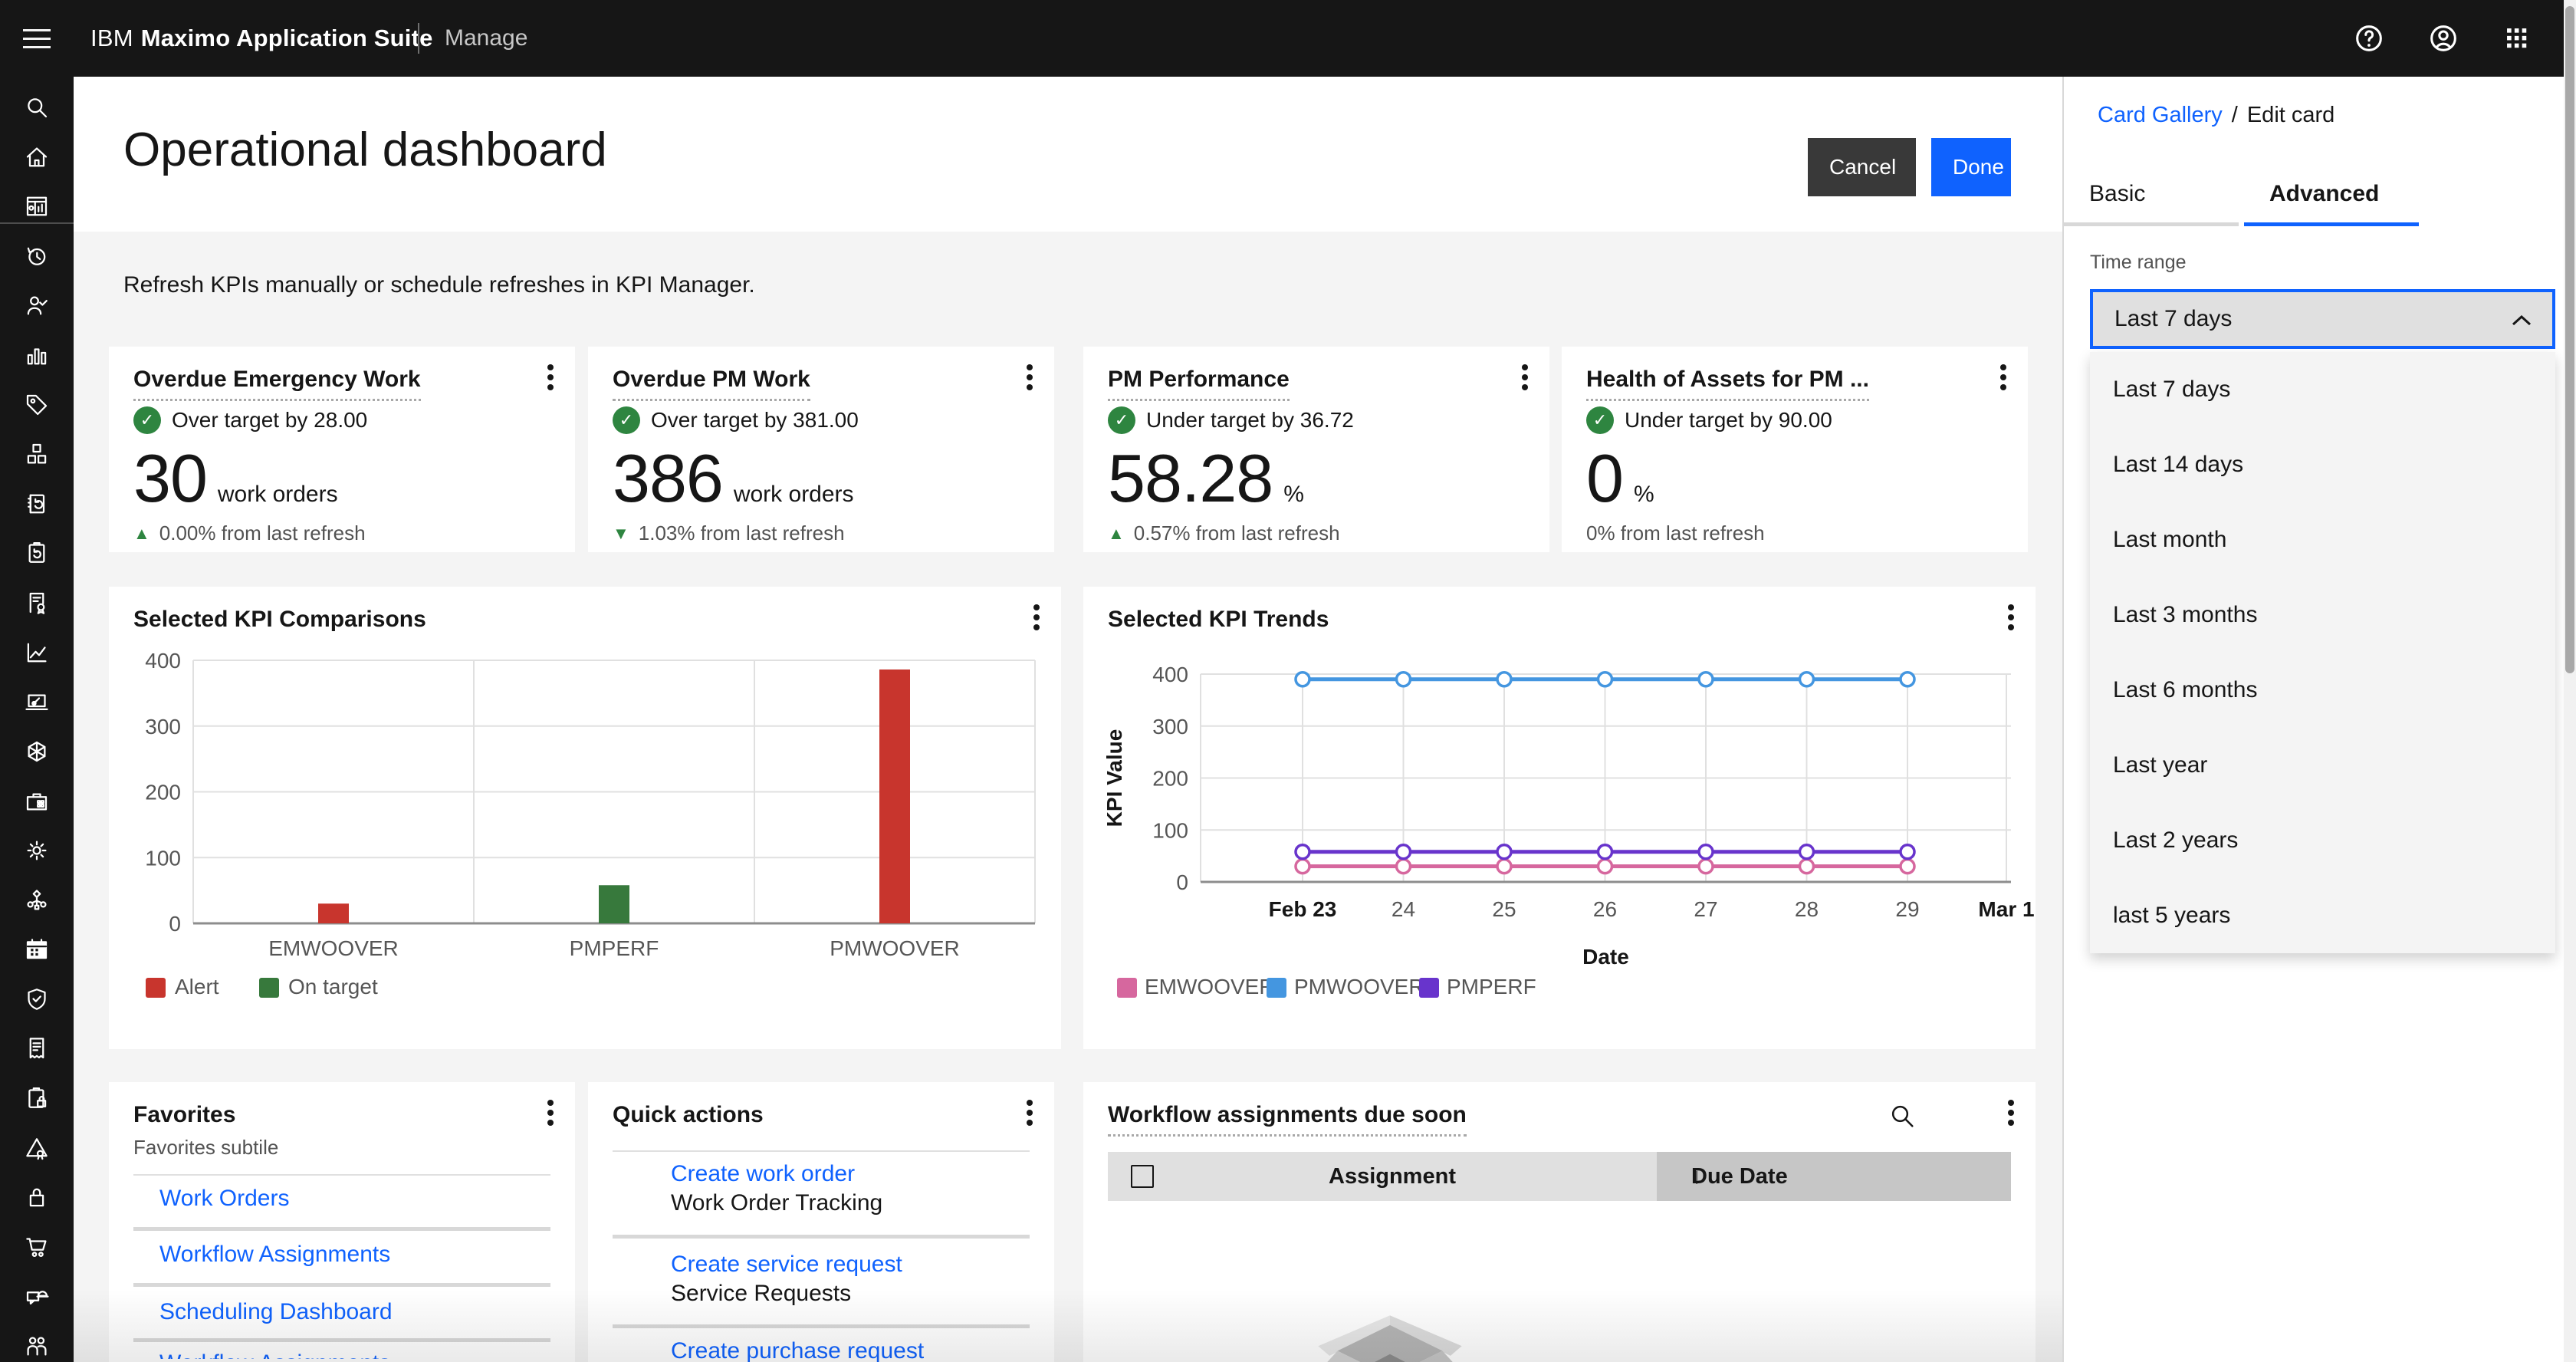  What do you see at coordinates (2006, 909) in the screenshot?
I see `svg-text: Mar 1` at bounding box center [2006, 909].